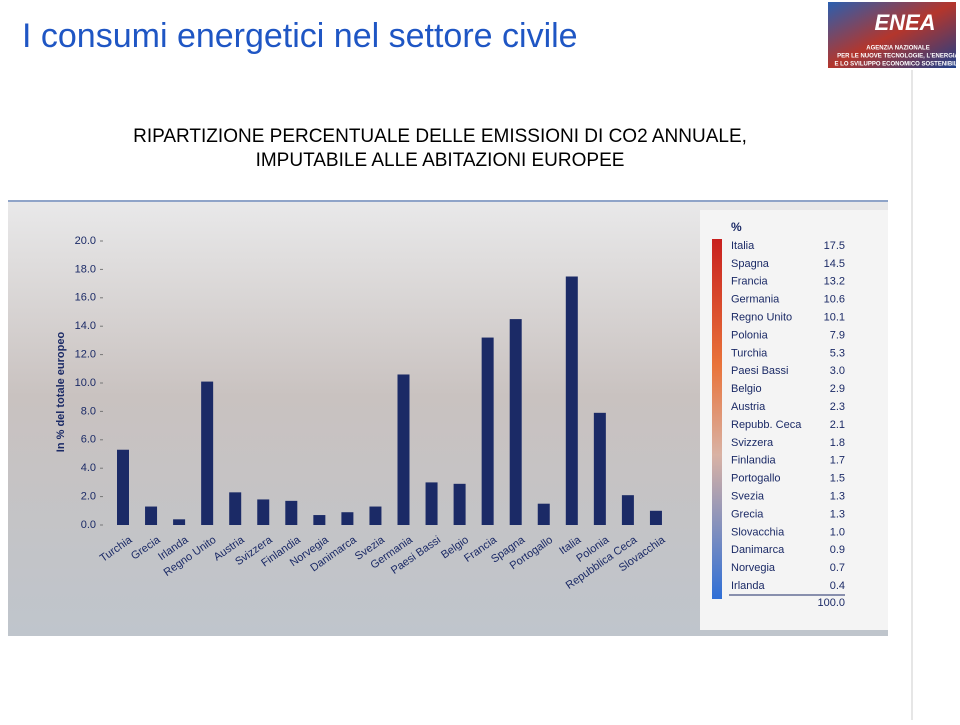  I want to click on slide-title: I consumi energetici nel settore civile, so click(300, 36).